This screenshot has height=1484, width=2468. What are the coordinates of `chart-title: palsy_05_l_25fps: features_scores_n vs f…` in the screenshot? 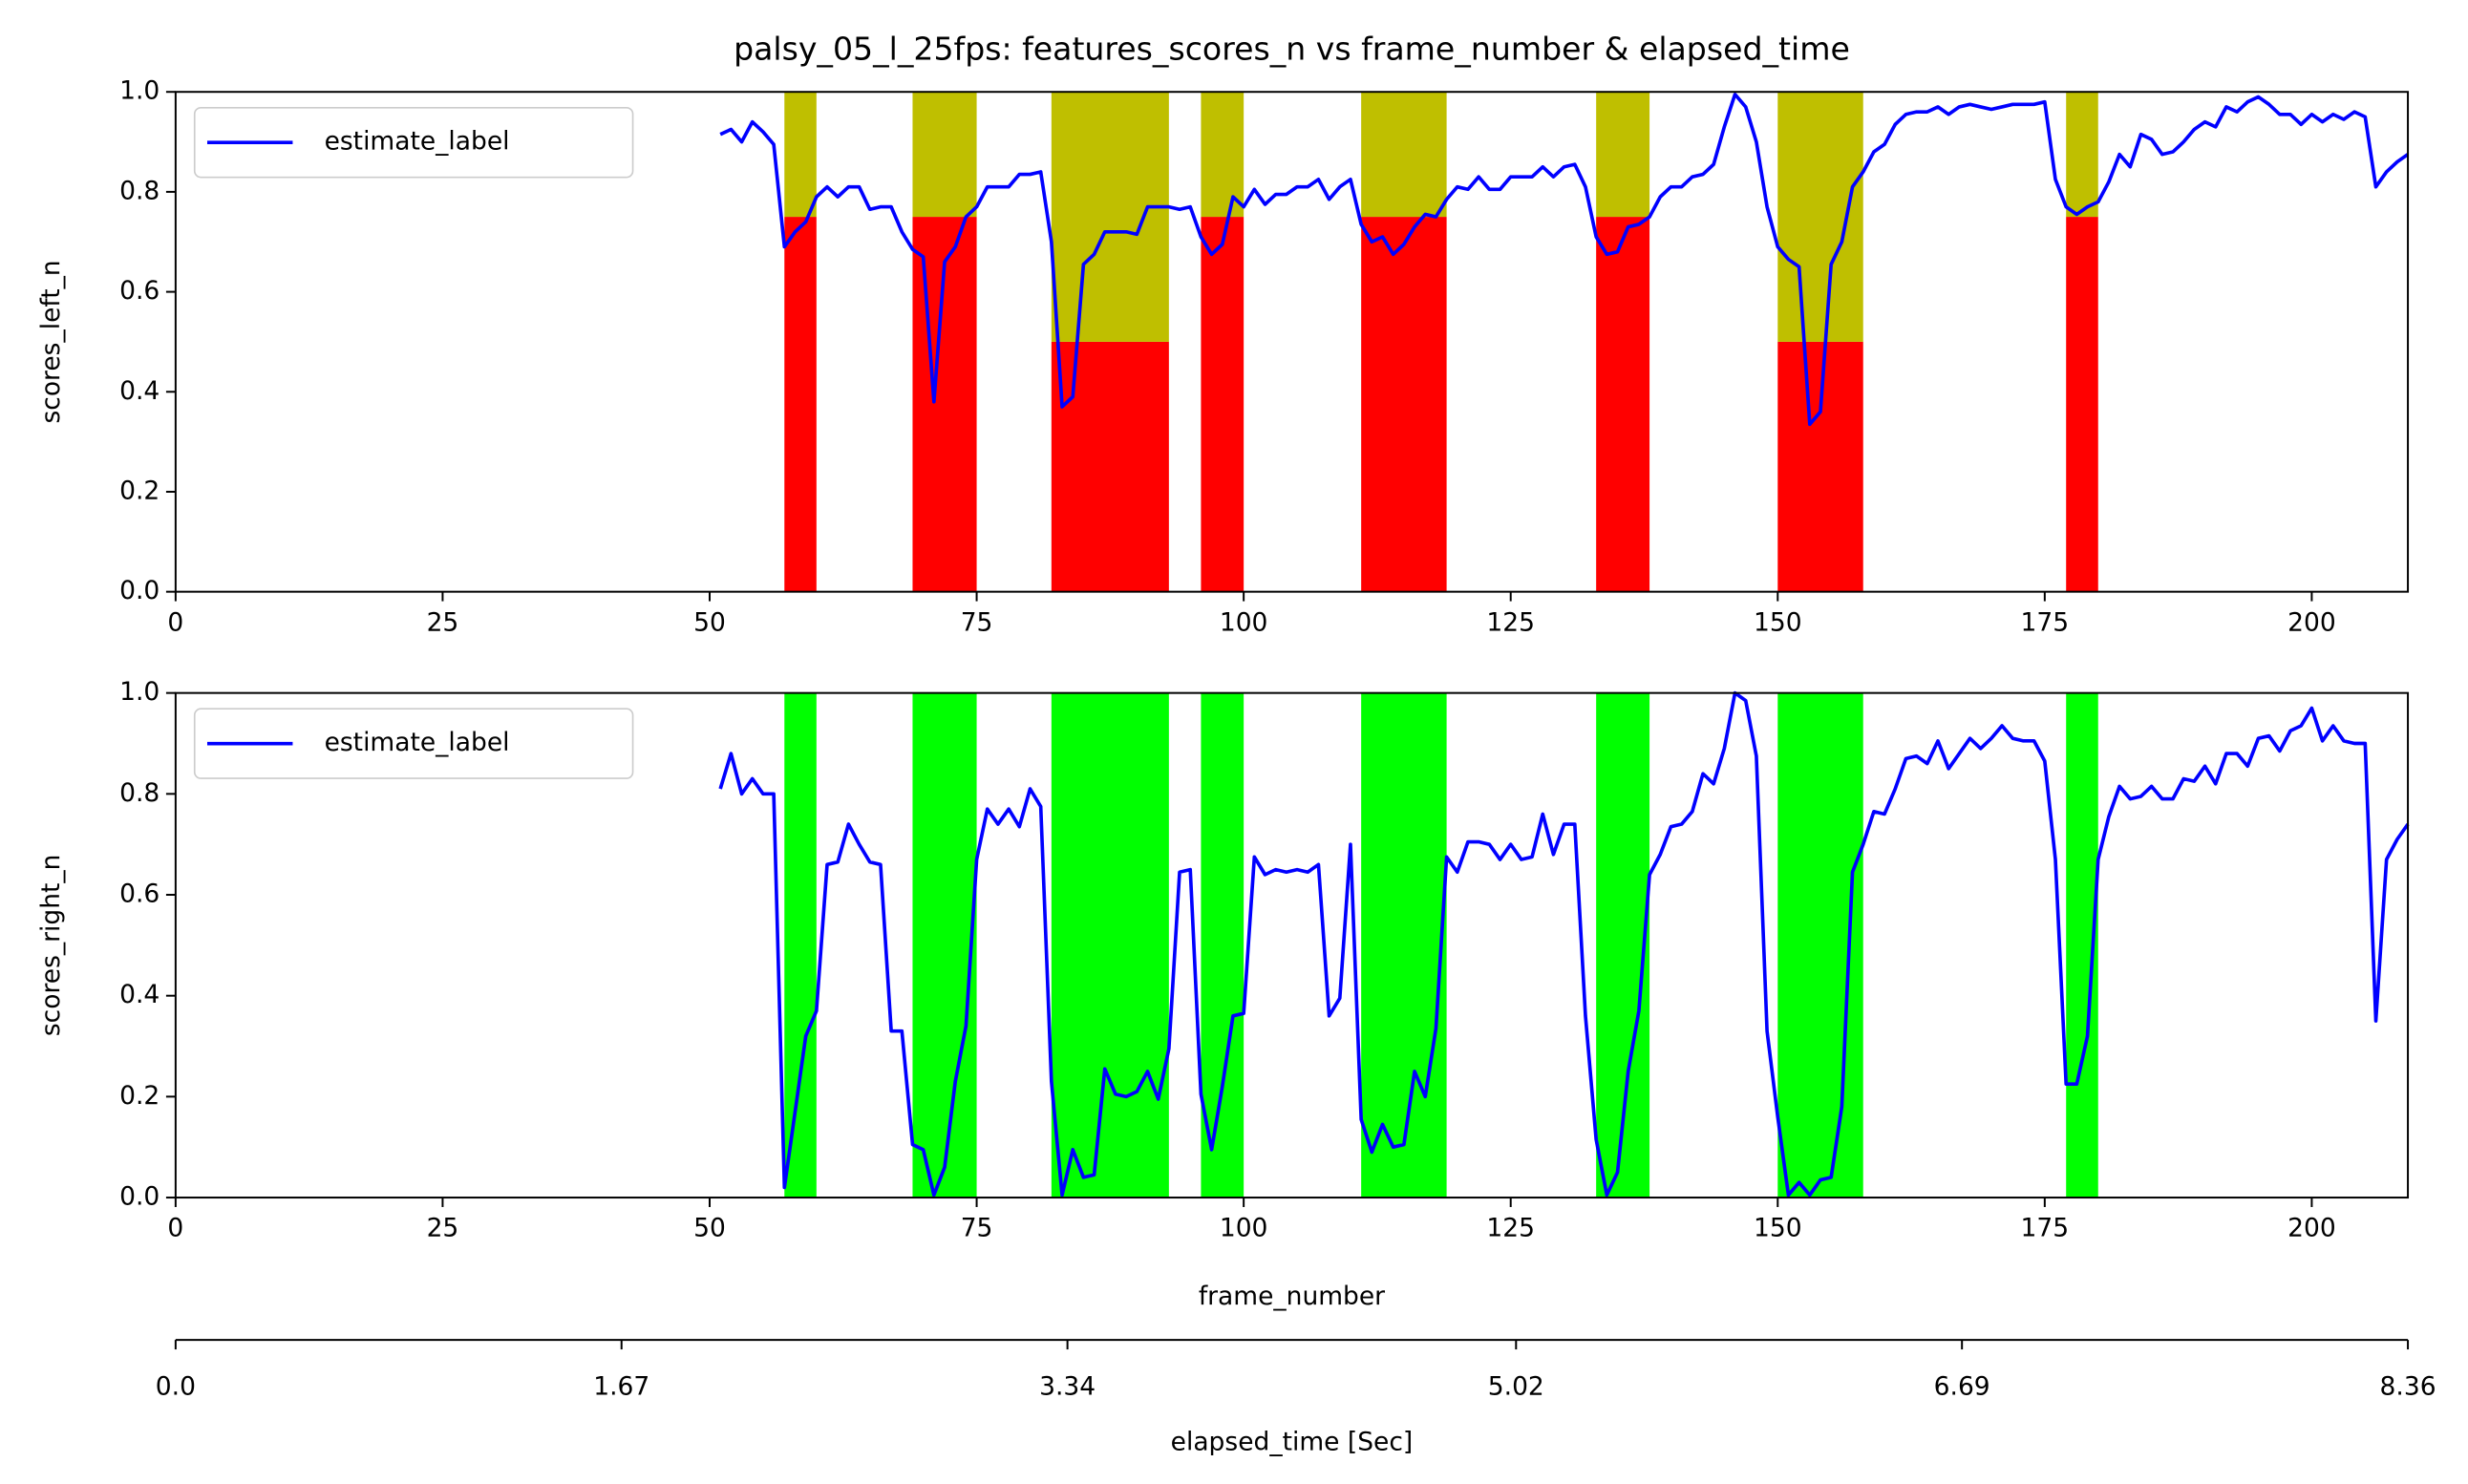 It's located at (1292, 50).